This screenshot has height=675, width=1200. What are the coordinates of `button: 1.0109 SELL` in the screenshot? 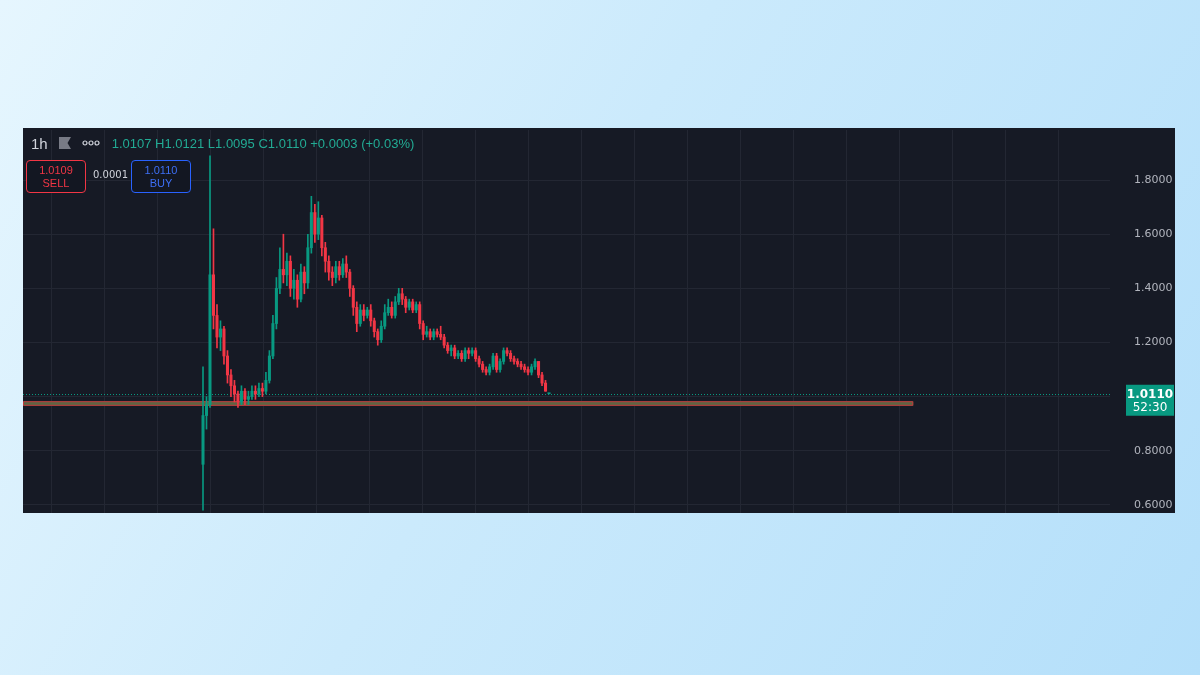 It's located at (56, 176).